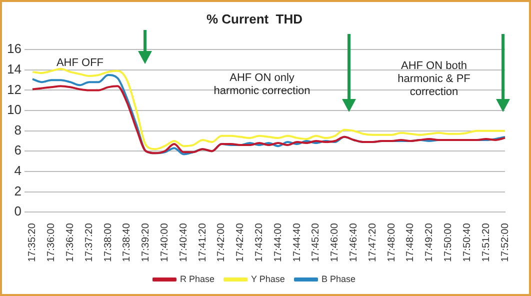  Describe the element at coordinates (18, 150) in the screenshot. I see `y-tick-label: 6` at that location.